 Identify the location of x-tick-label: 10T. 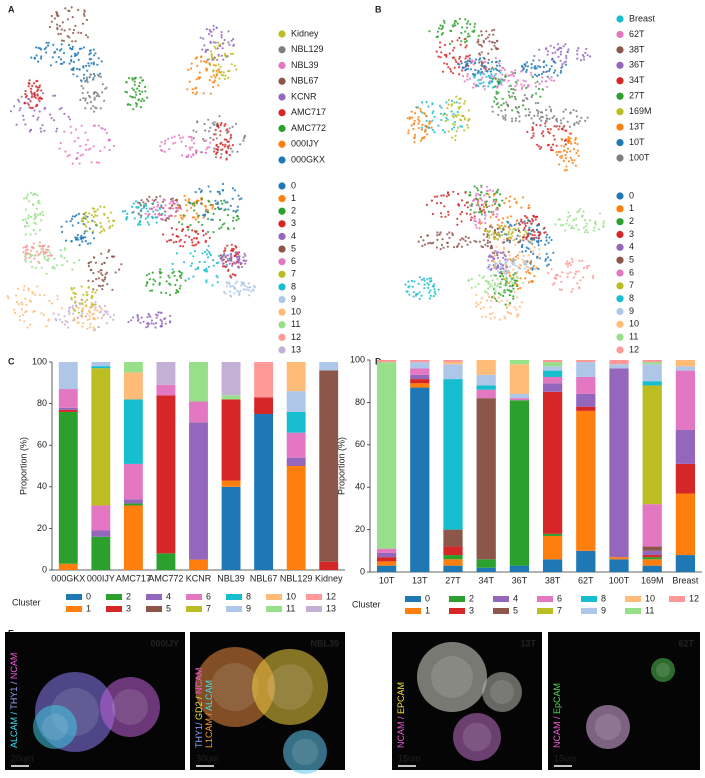
(387, 580).